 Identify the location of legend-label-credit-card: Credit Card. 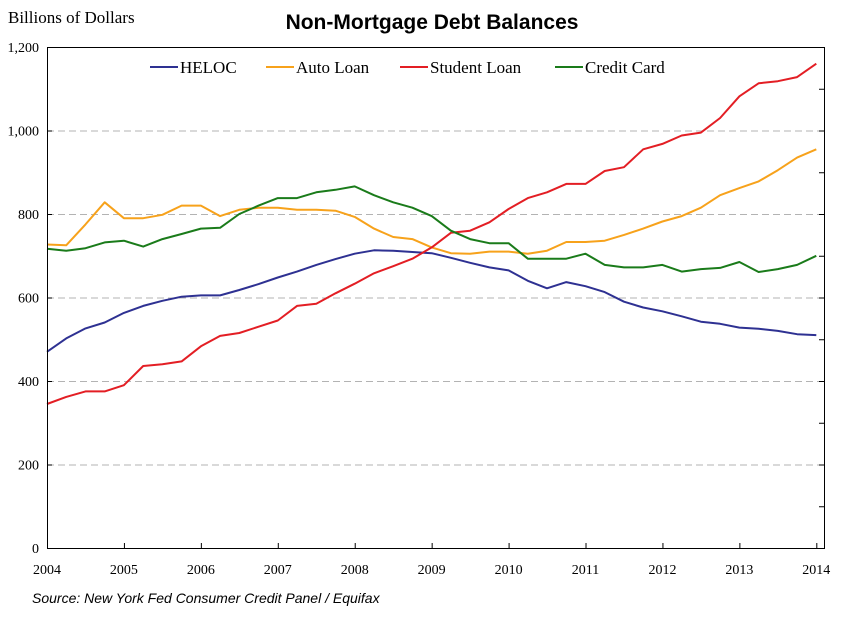
(625, 67).